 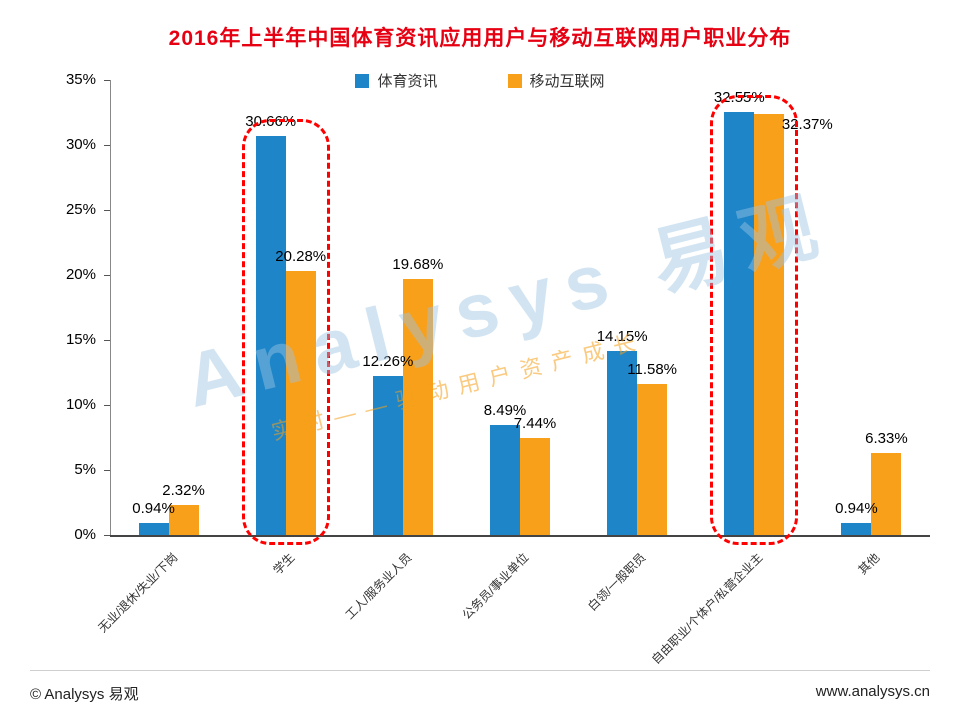 What do you see at coordinates (80, 144) in the screenshot?
I see `y-axis-tick-label: 30%` at bounding box center [80, 144].